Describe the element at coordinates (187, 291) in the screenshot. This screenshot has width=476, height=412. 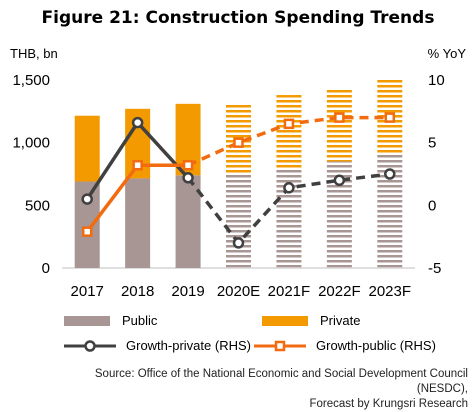
I see `x-tick-label: 2019` at that location.